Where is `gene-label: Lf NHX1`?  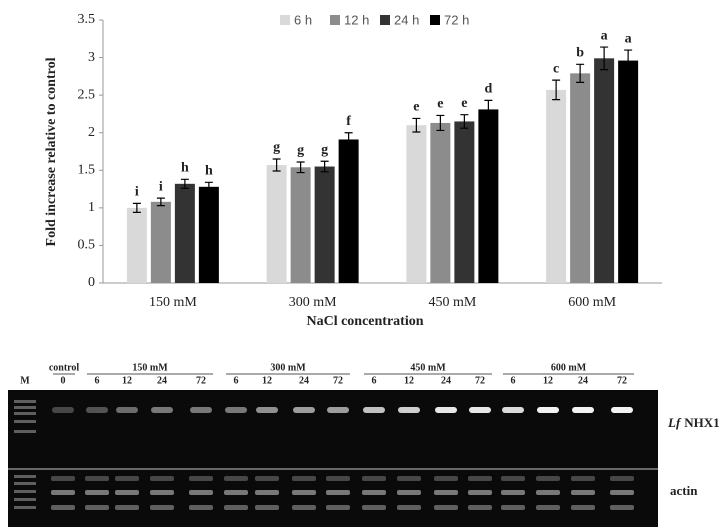 gene-label: Lf NHX1 is located at coordinates (693, 422).